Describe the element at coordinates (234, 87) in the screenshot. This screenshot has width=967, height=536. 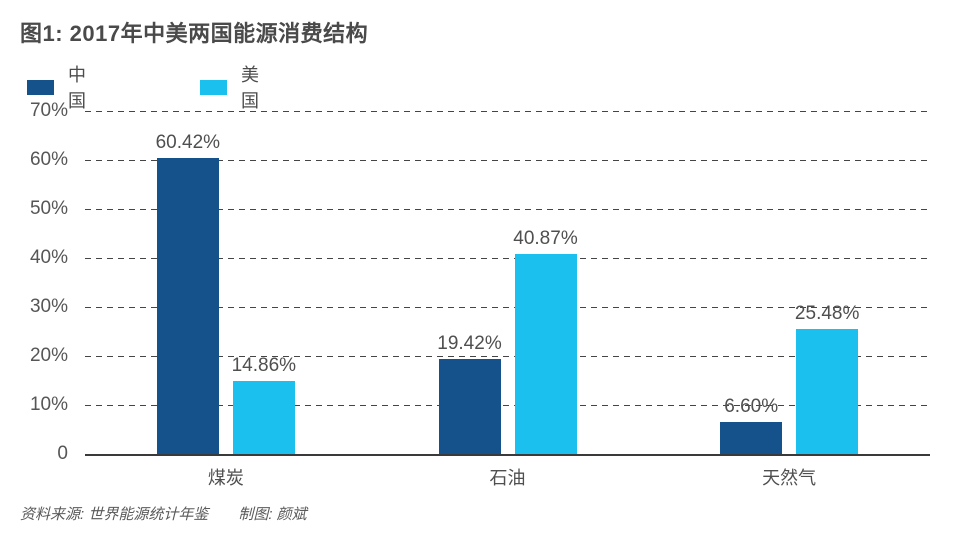
I see `legend-item-usa: 美国` at that location.